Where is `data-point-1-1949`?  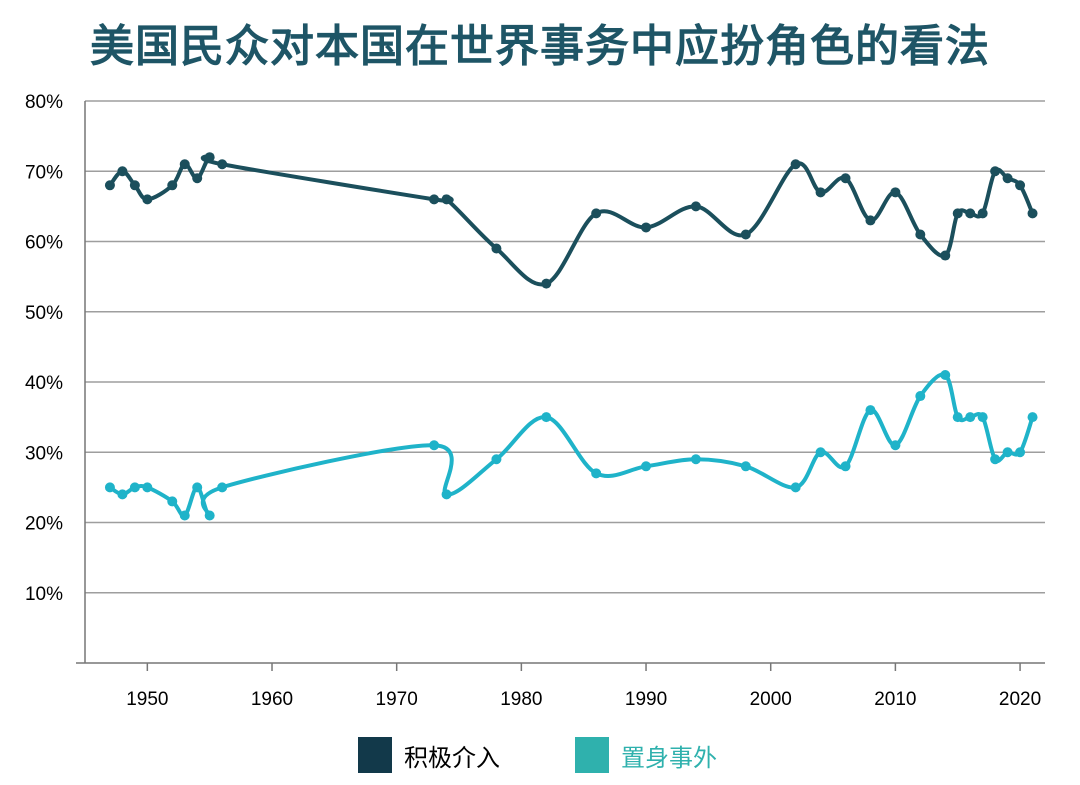
data-point-1-1949 is located at coordinates (134, 487).